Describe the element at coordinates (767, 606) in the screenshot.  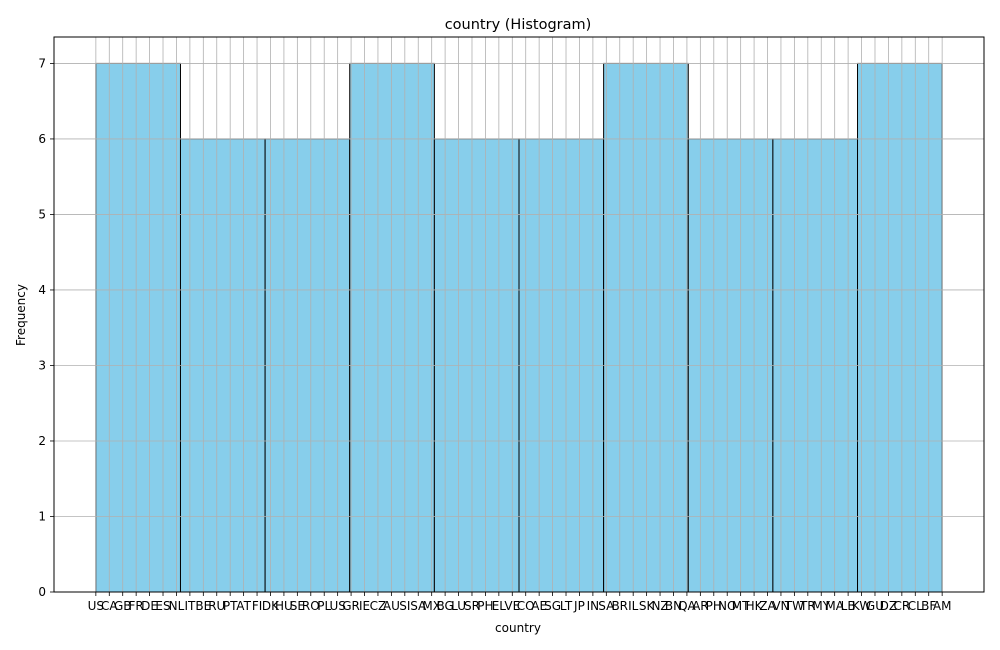
I see `x-tick-label: ZA` at that location.